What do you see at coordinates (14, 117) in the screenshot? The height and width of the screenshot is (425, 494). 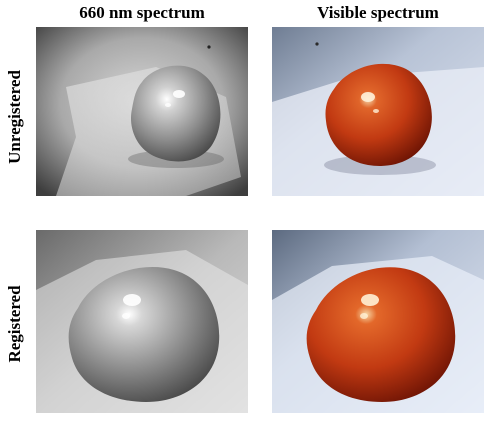 I see `row-title-unregistered: Unregistered` at bounding box center [14, 117].